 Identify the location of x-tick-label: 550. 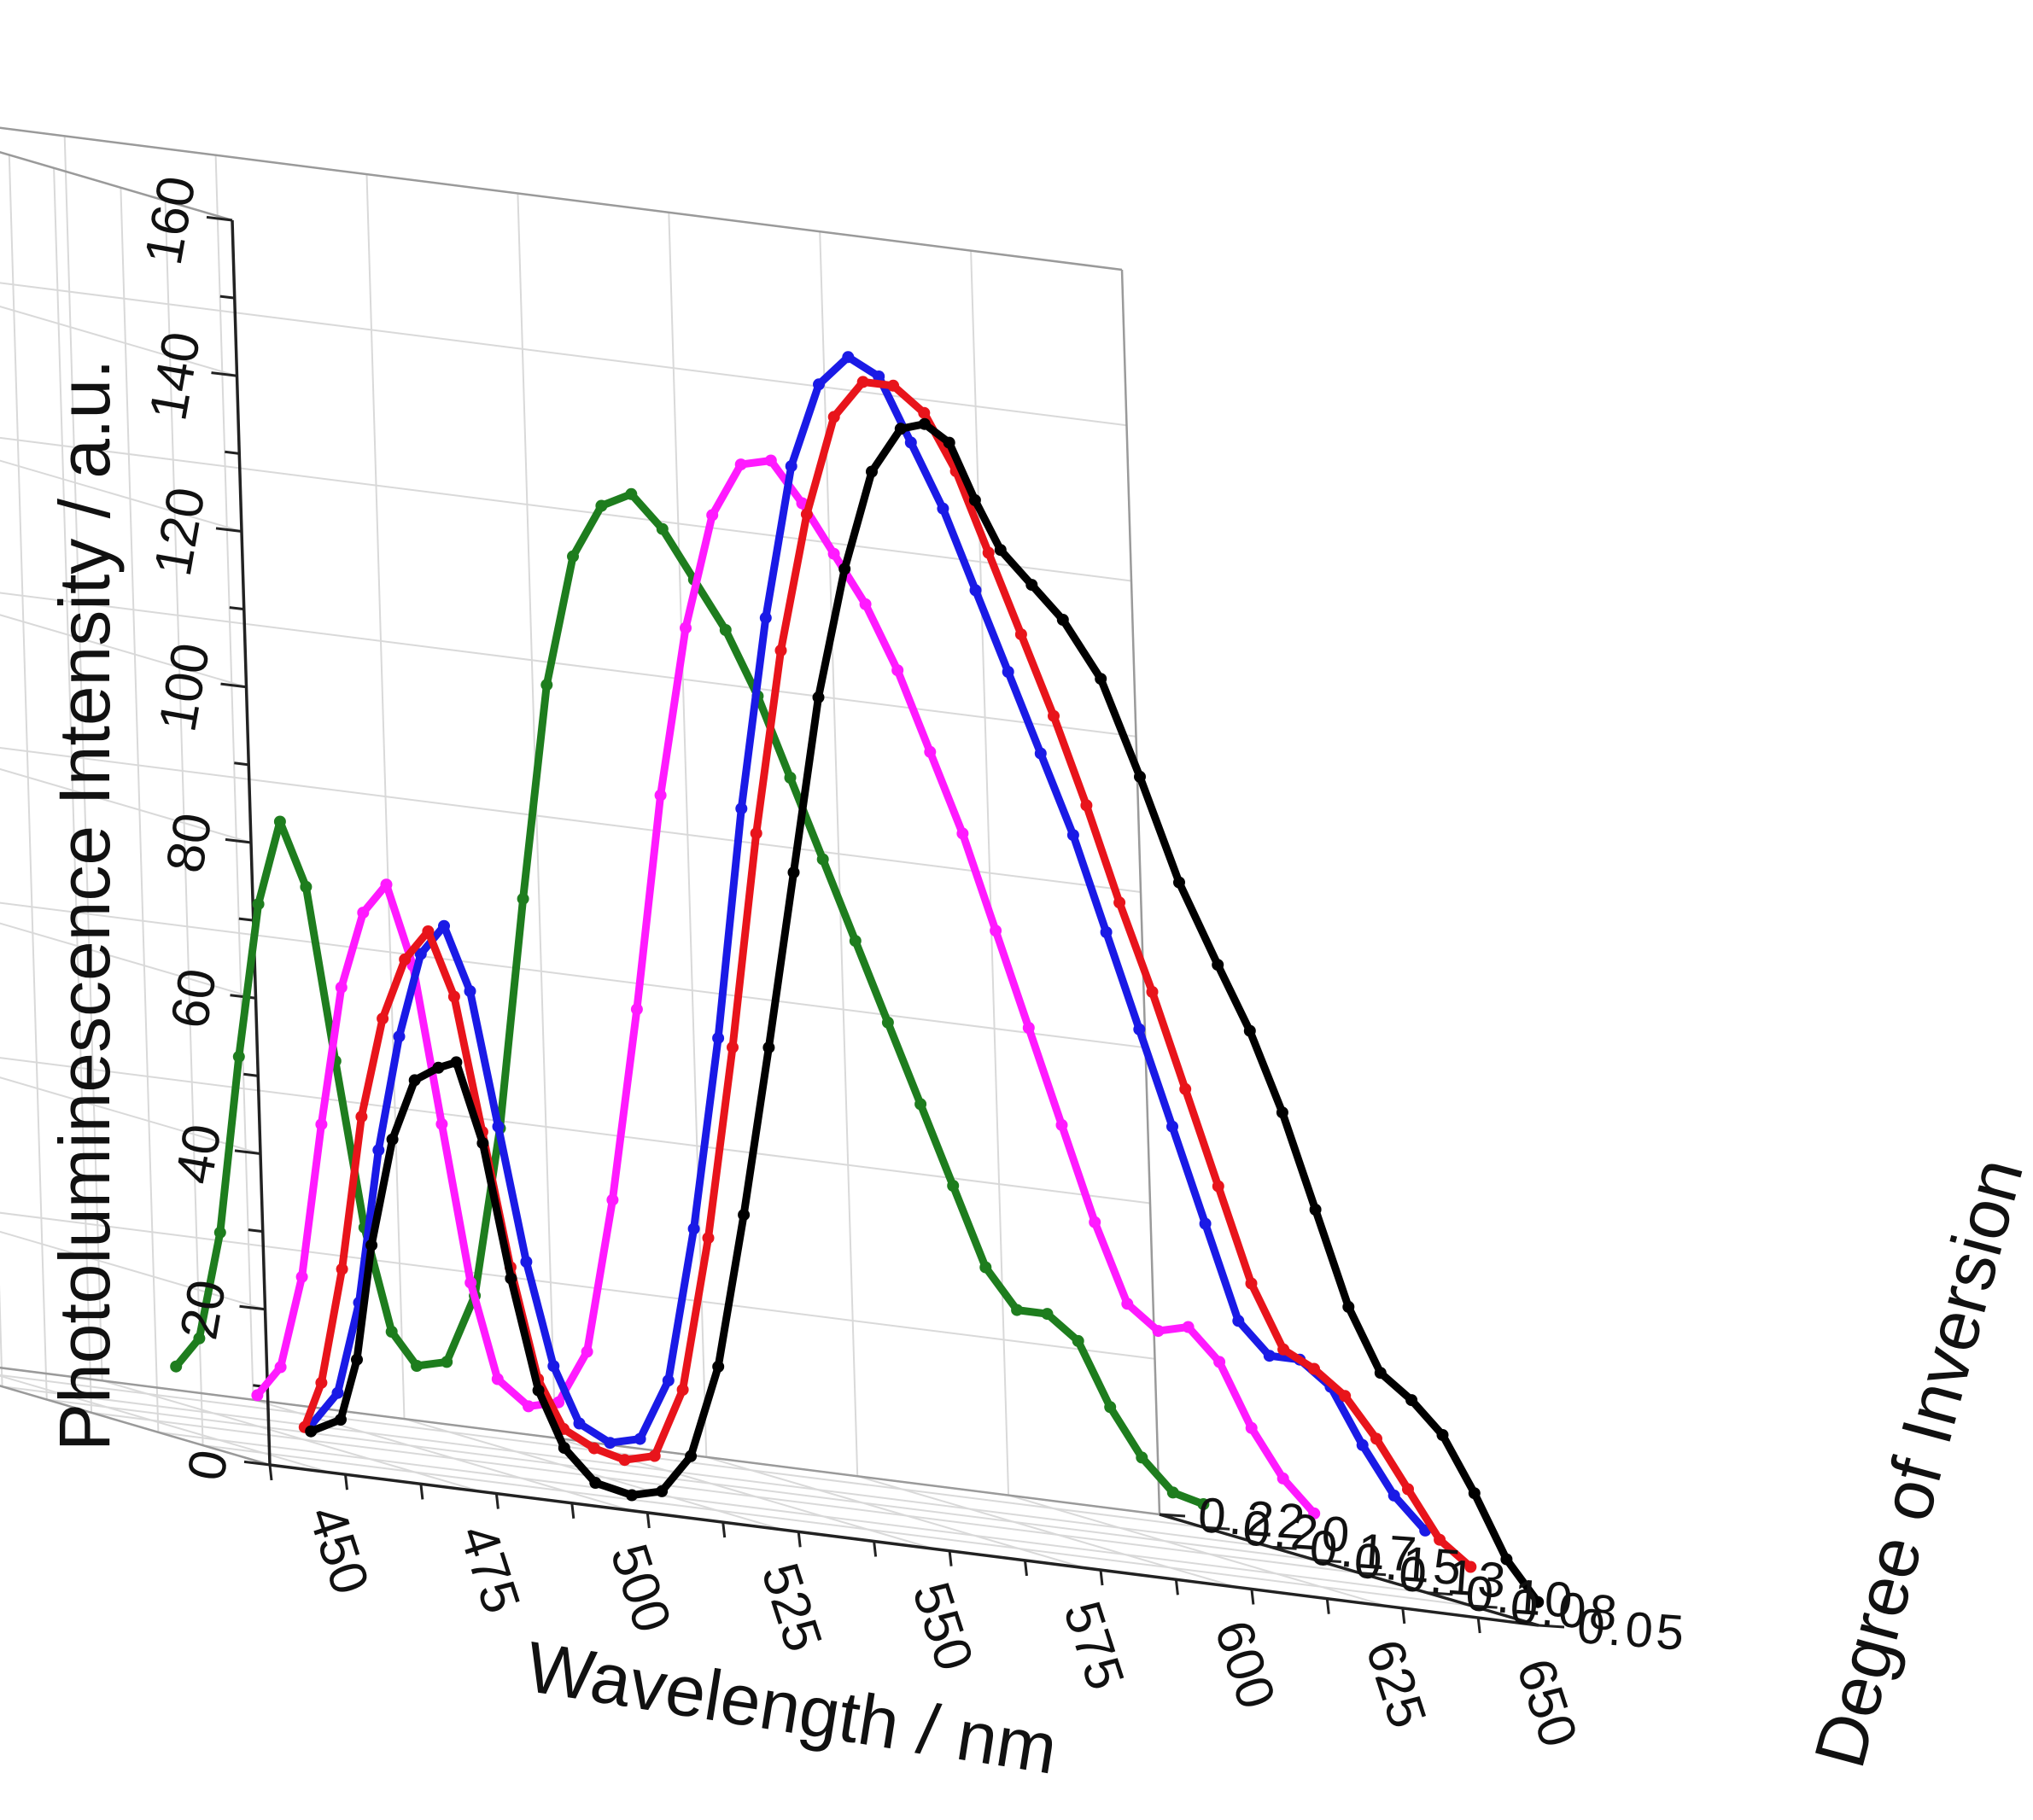
(943, 1627).